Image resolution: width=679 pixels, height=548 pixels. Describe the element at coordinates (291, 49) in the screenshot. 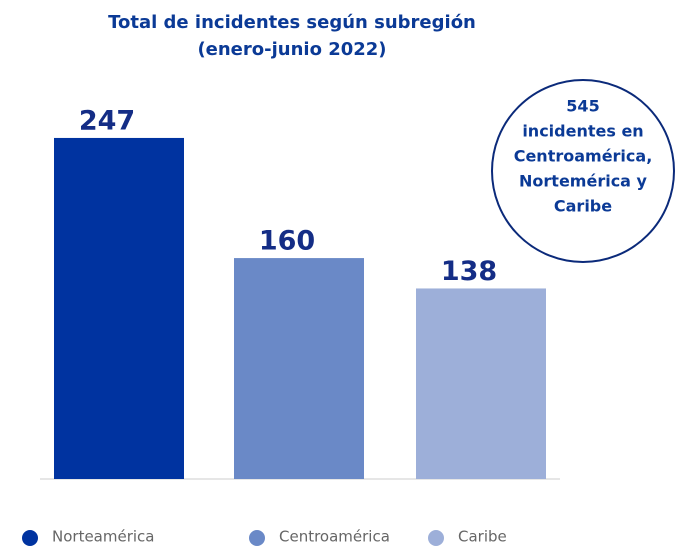

I see `chart-title: (enero-junio 2022)` at that location.